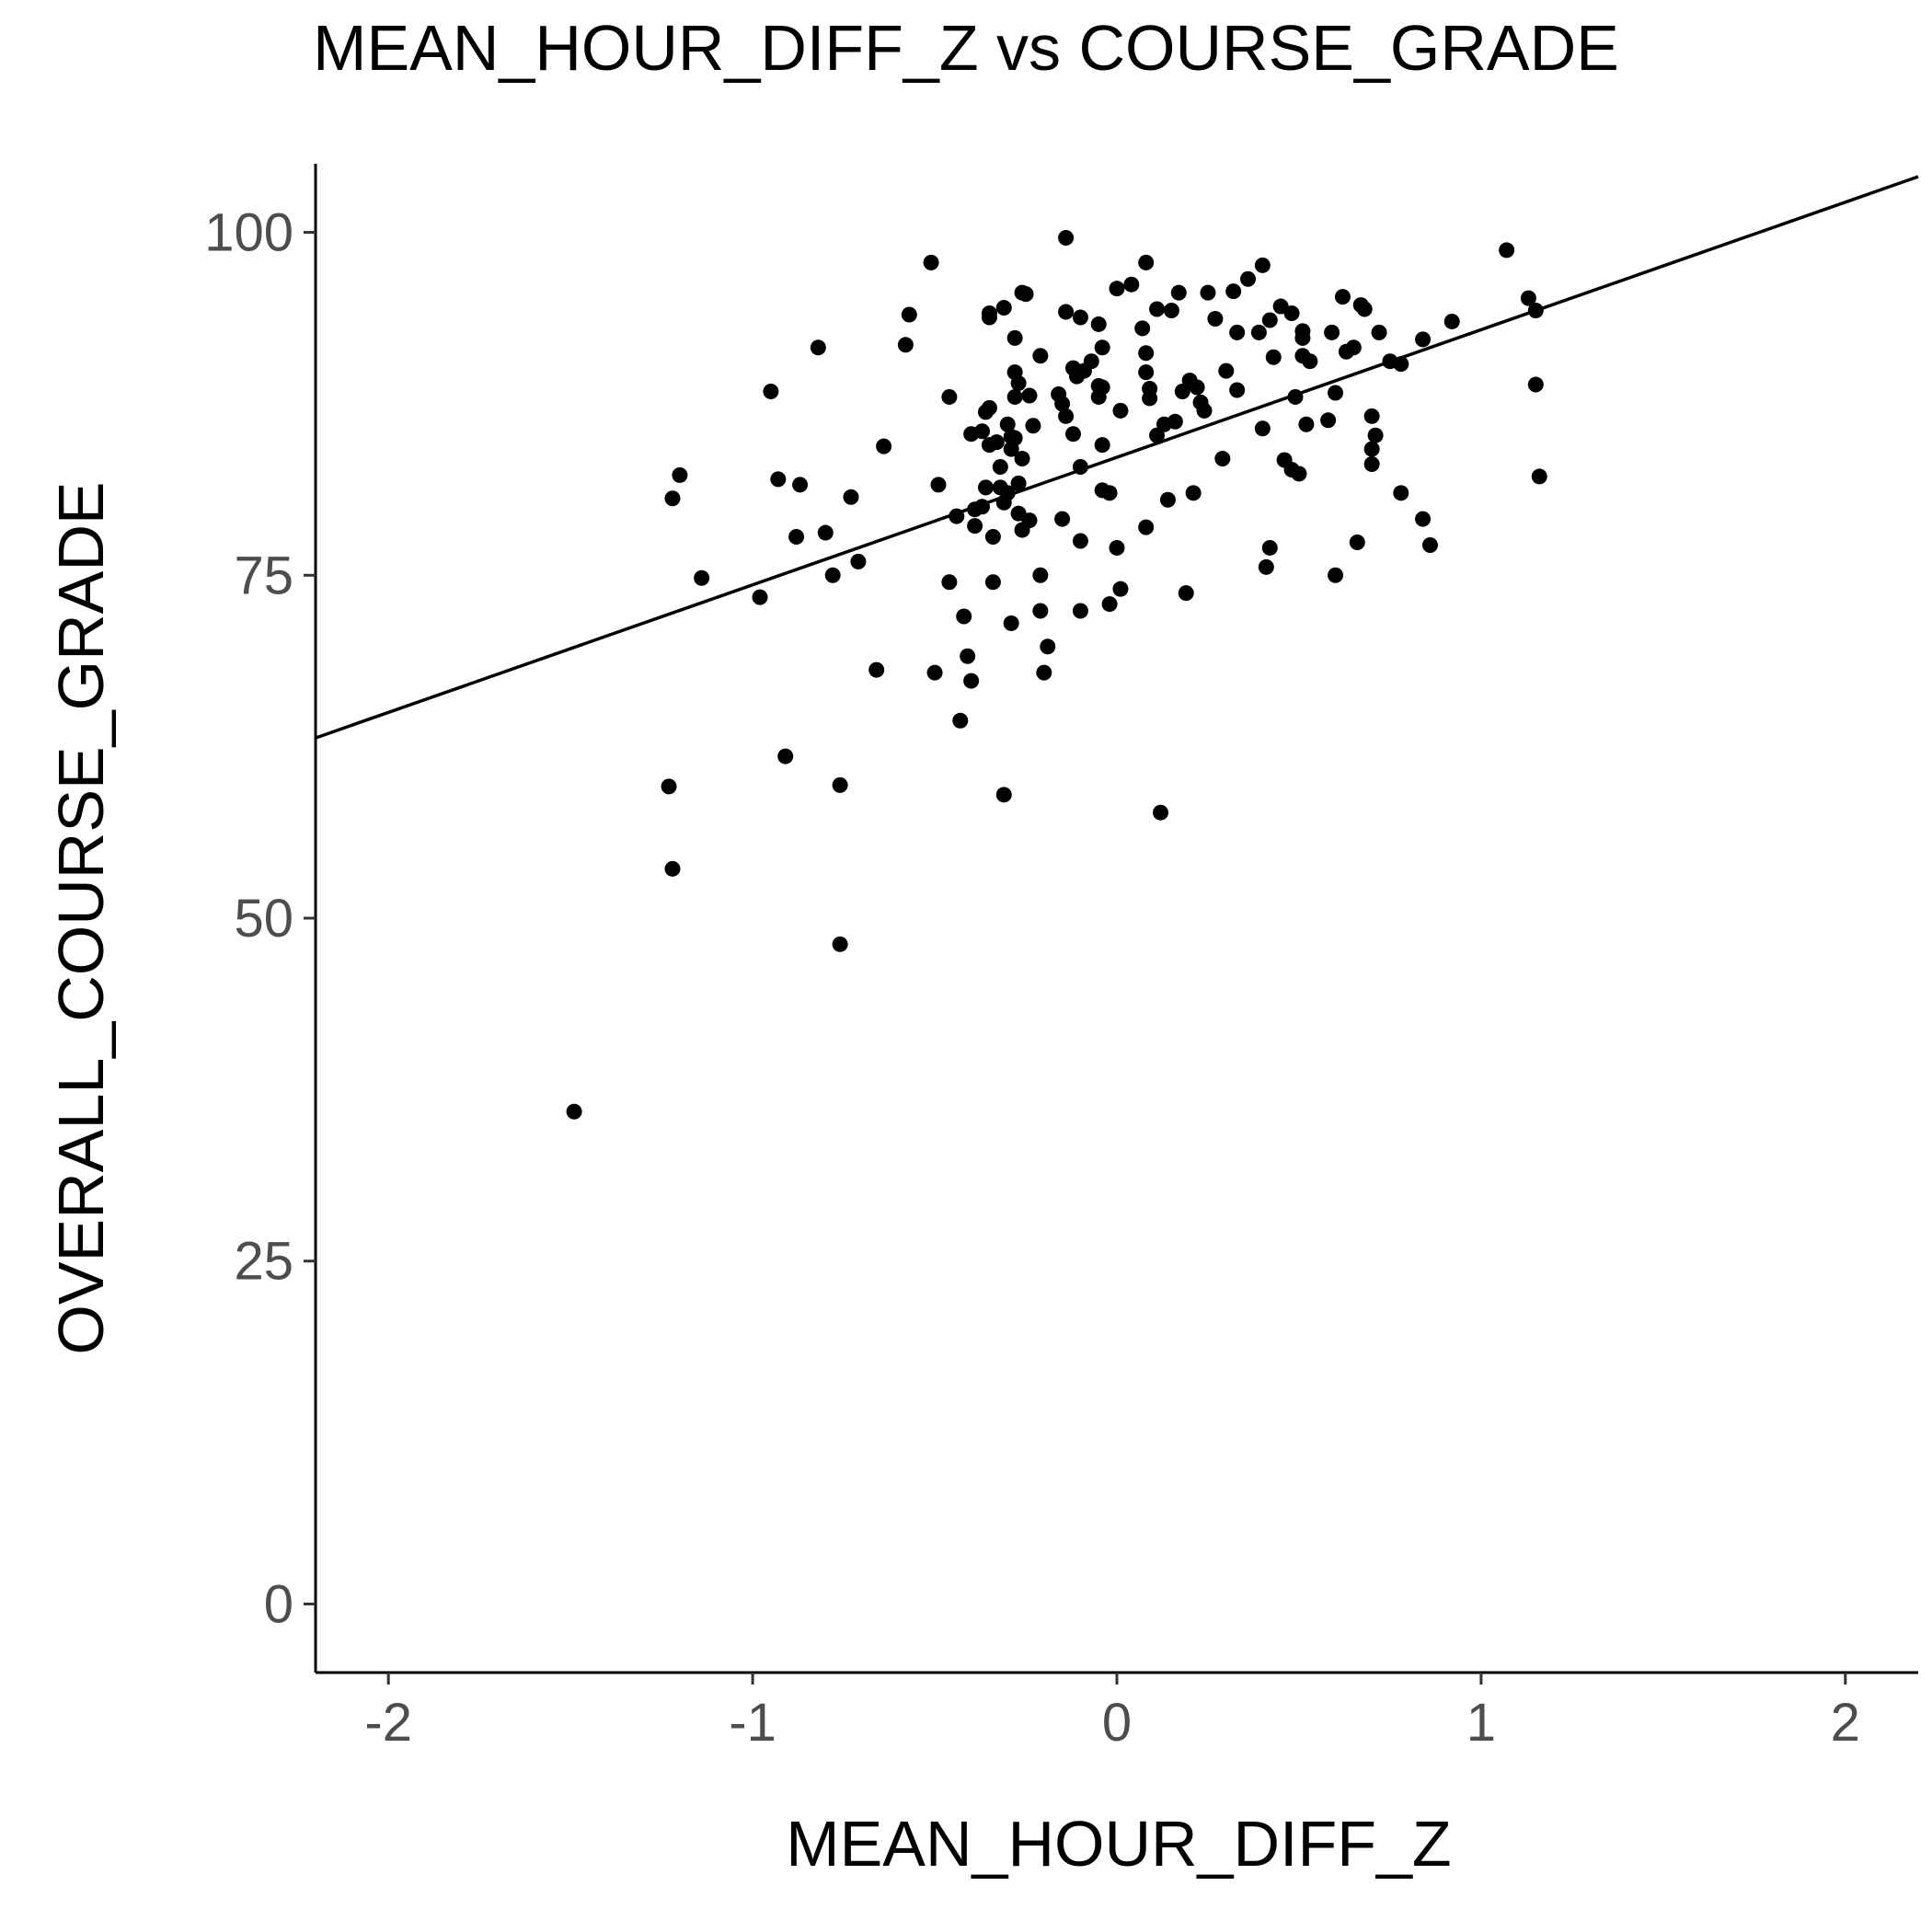 Image resolution: width=1932 pixels, height=1932 pixels. Describe the element at coordinates (966, 48) in the screenshot. I see `chart-title: MEAN_HOUR_DIFF_Z vs COURSE_GRADE` at that location.